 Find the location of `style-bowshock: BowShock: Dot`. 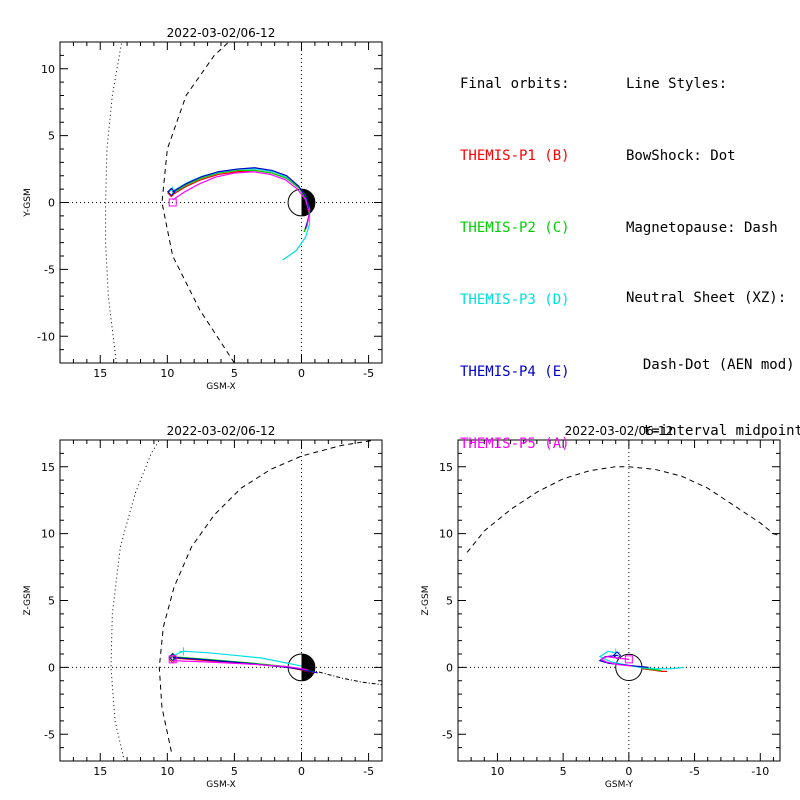

style-bowshock: BowShock: Dot is located at coordinates (681, 156).